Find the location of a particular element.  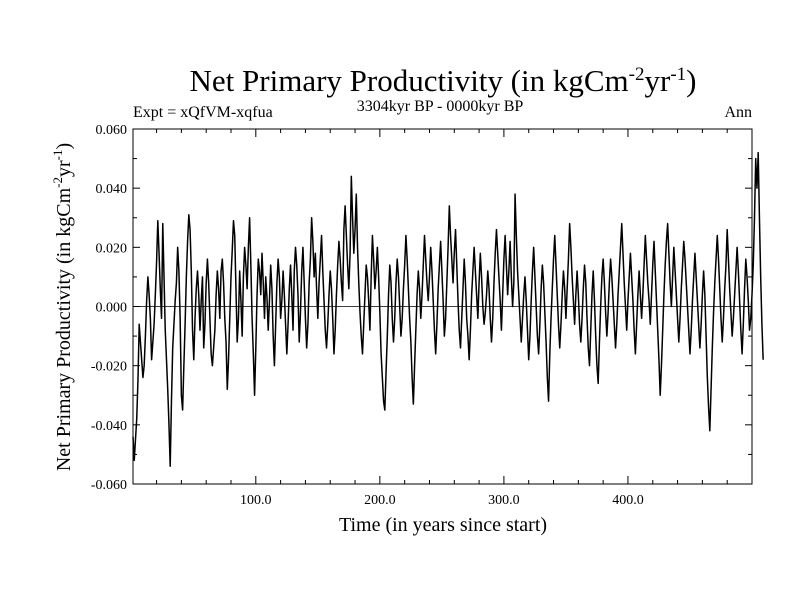

y-tick-label: 0.040 is located at coordinates (112, 189).